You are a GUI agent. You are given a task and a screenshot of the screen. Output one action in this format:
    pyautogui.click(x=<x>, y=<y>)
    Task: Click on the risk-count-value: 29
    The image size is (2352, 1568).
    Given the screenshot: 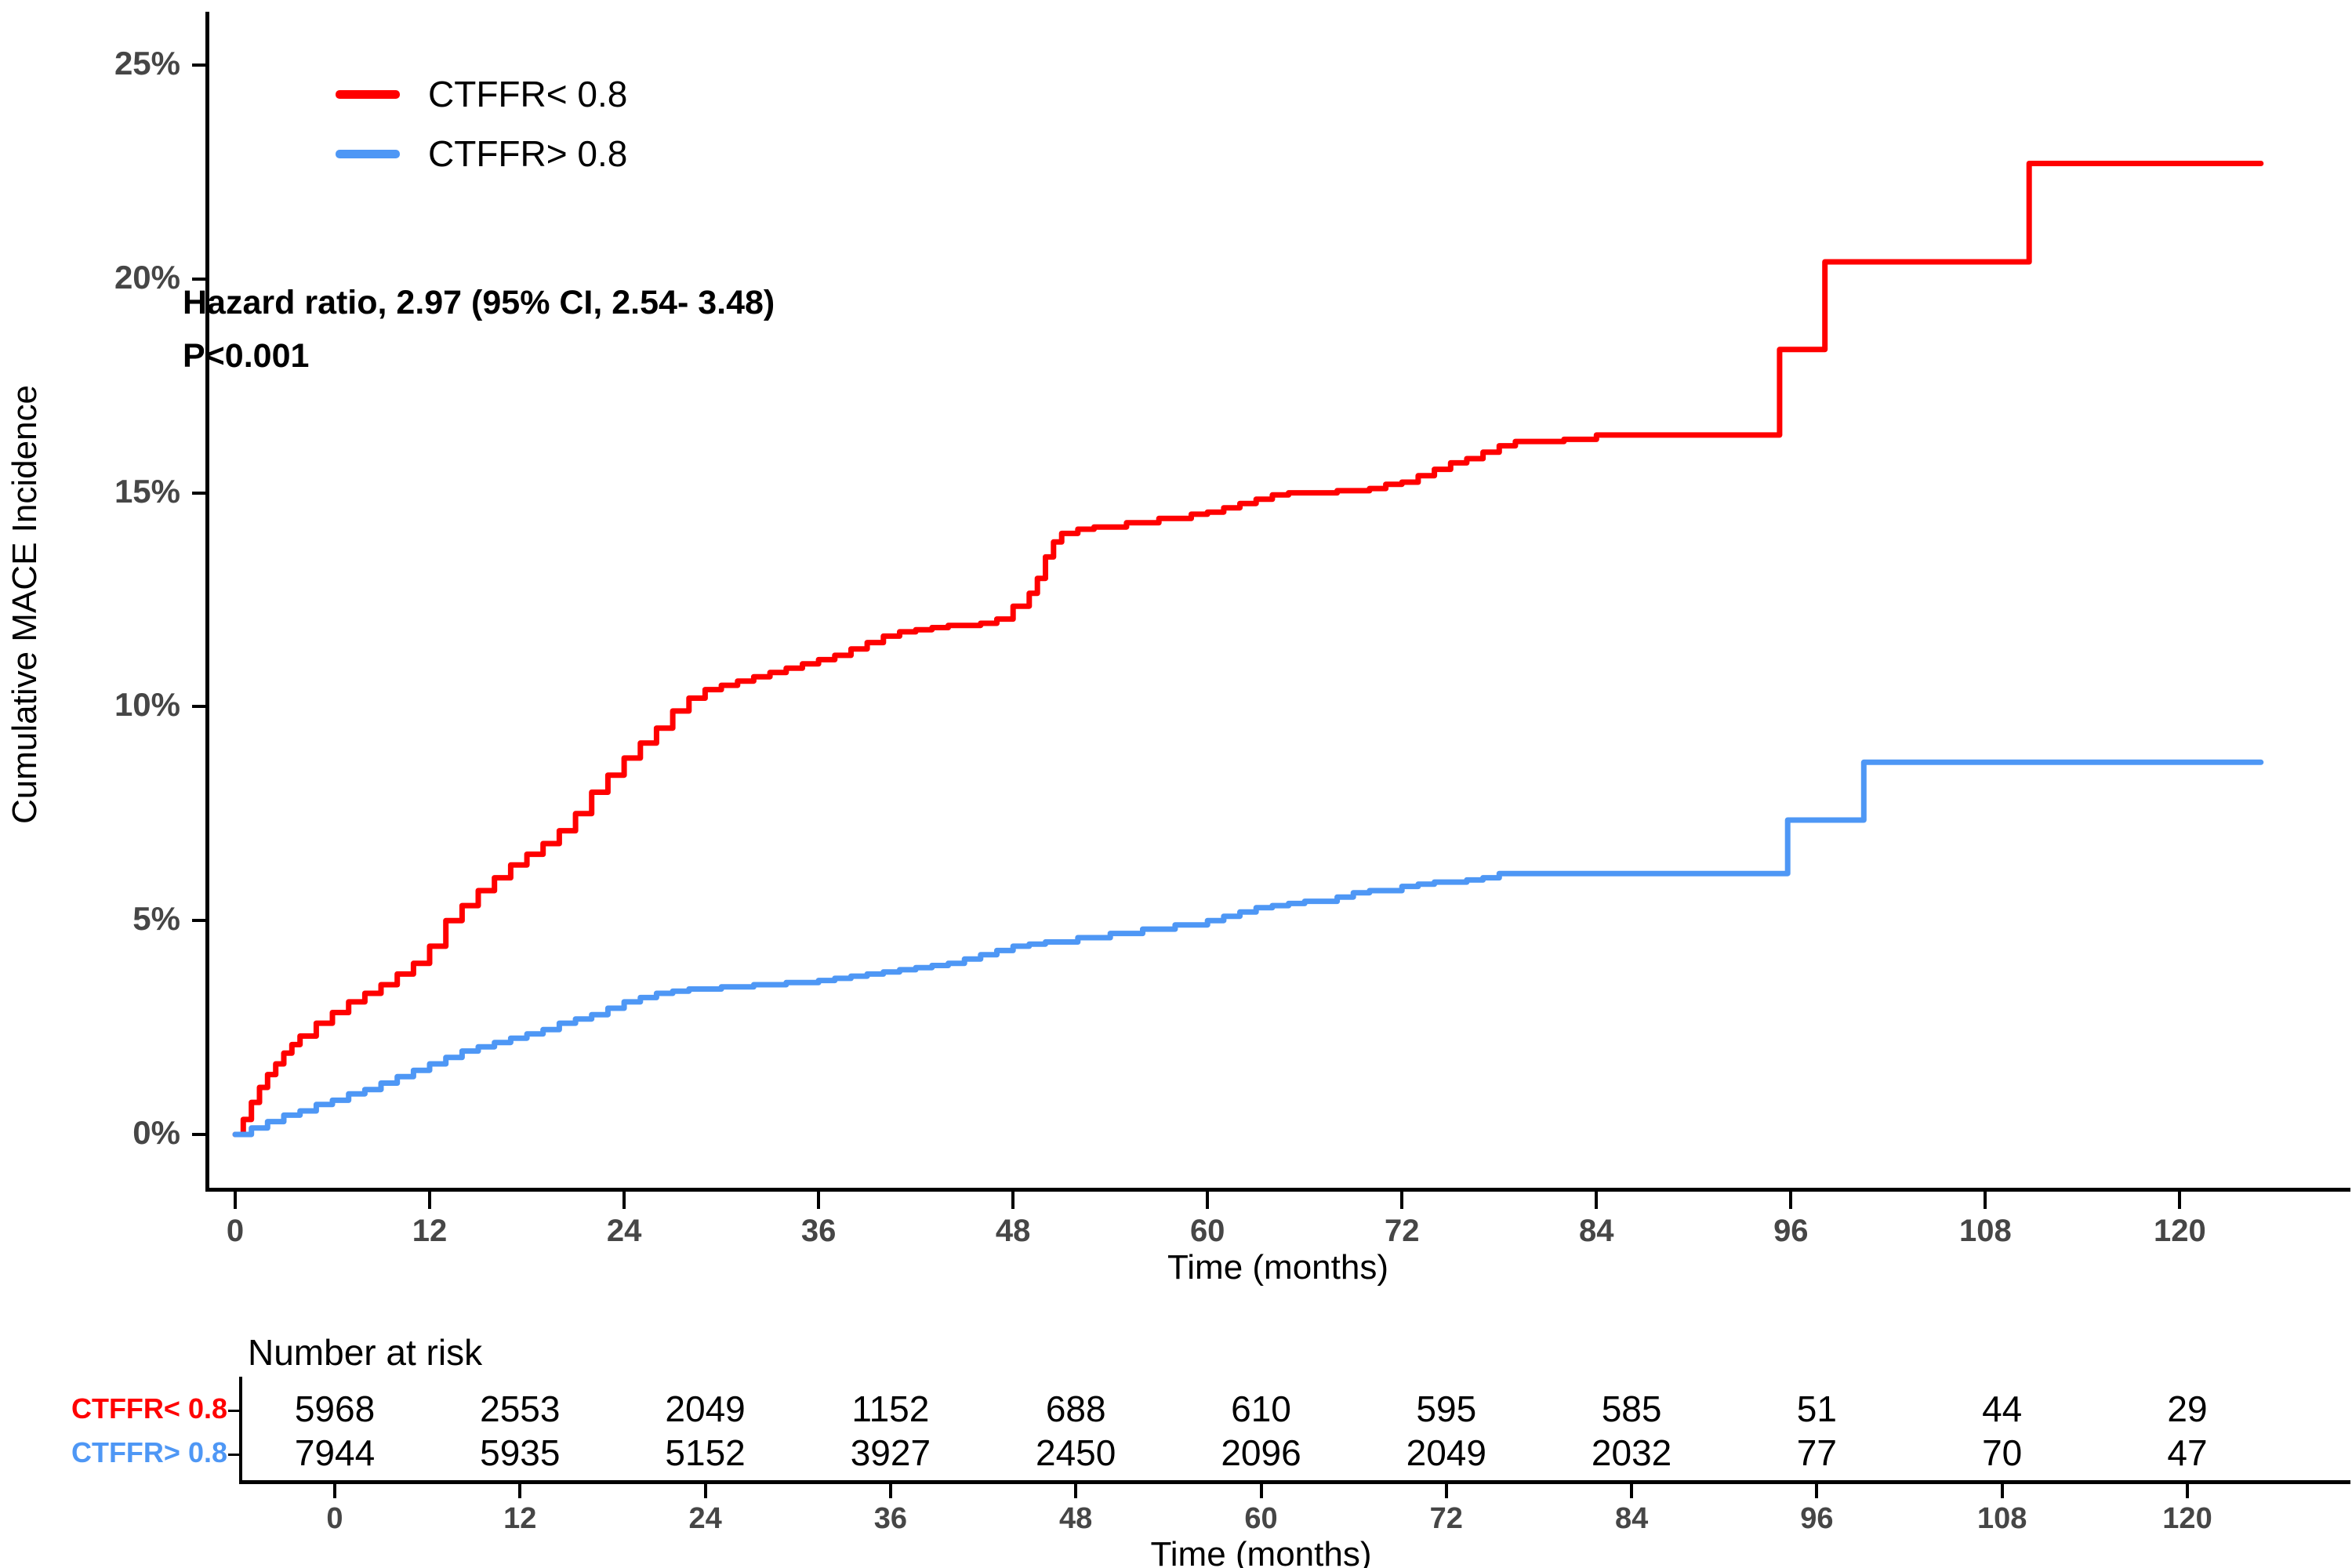 What is the action you would take?
    pyautogui.click(x=2187, y=1408)
    